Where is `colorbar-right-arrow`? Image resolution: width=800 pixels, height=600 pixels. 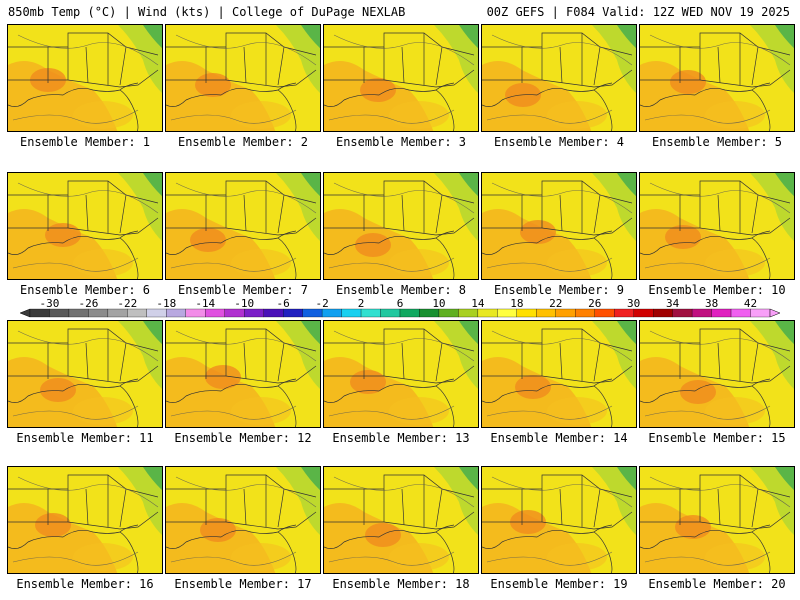 colorbar-right-arrow is located at coordinates (775, 313).